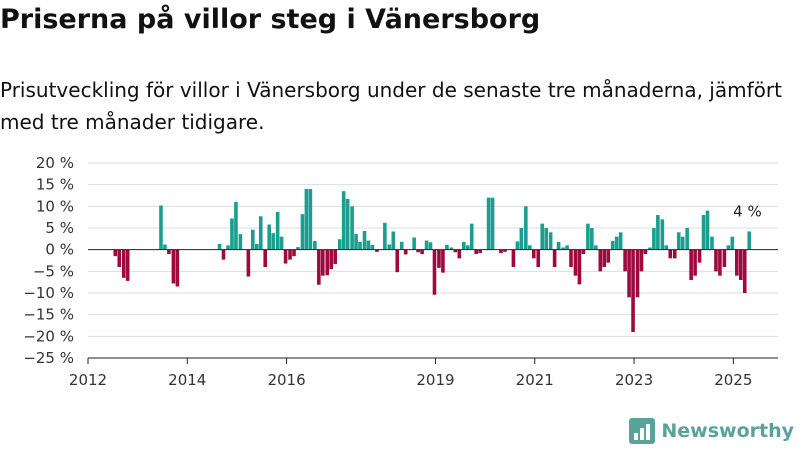 This screenshot has width=800, height=450. I want to click on y-tick-label: −15 %, so click(48, 315).